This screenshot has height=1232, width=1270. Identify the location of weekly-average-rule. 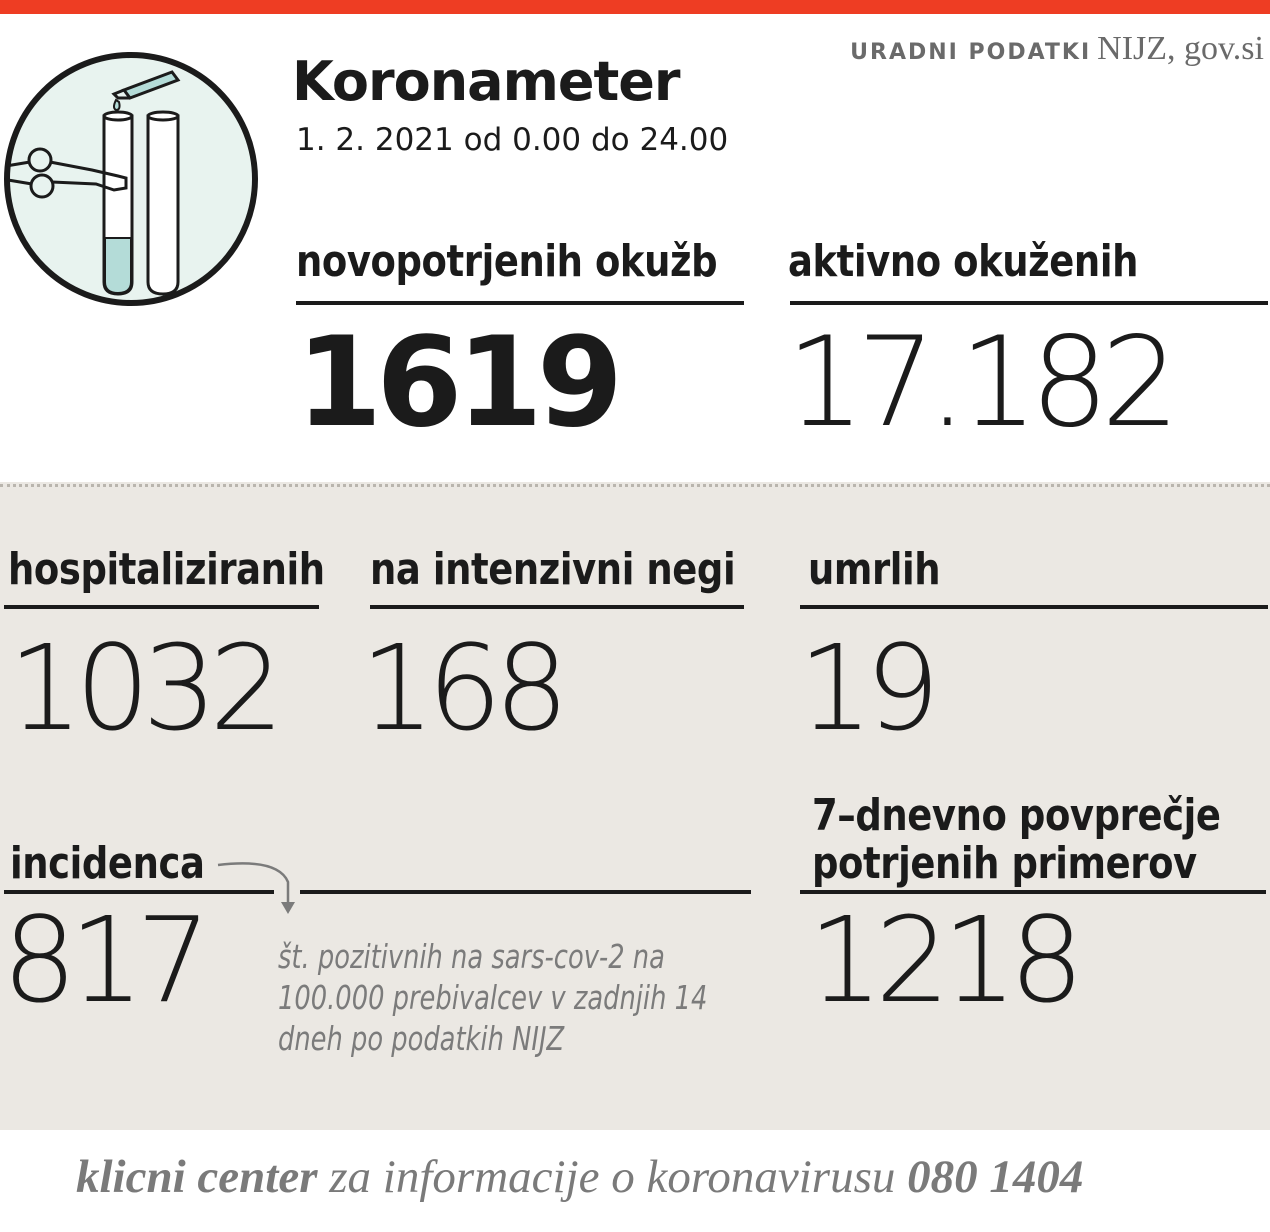
(1033, 892).